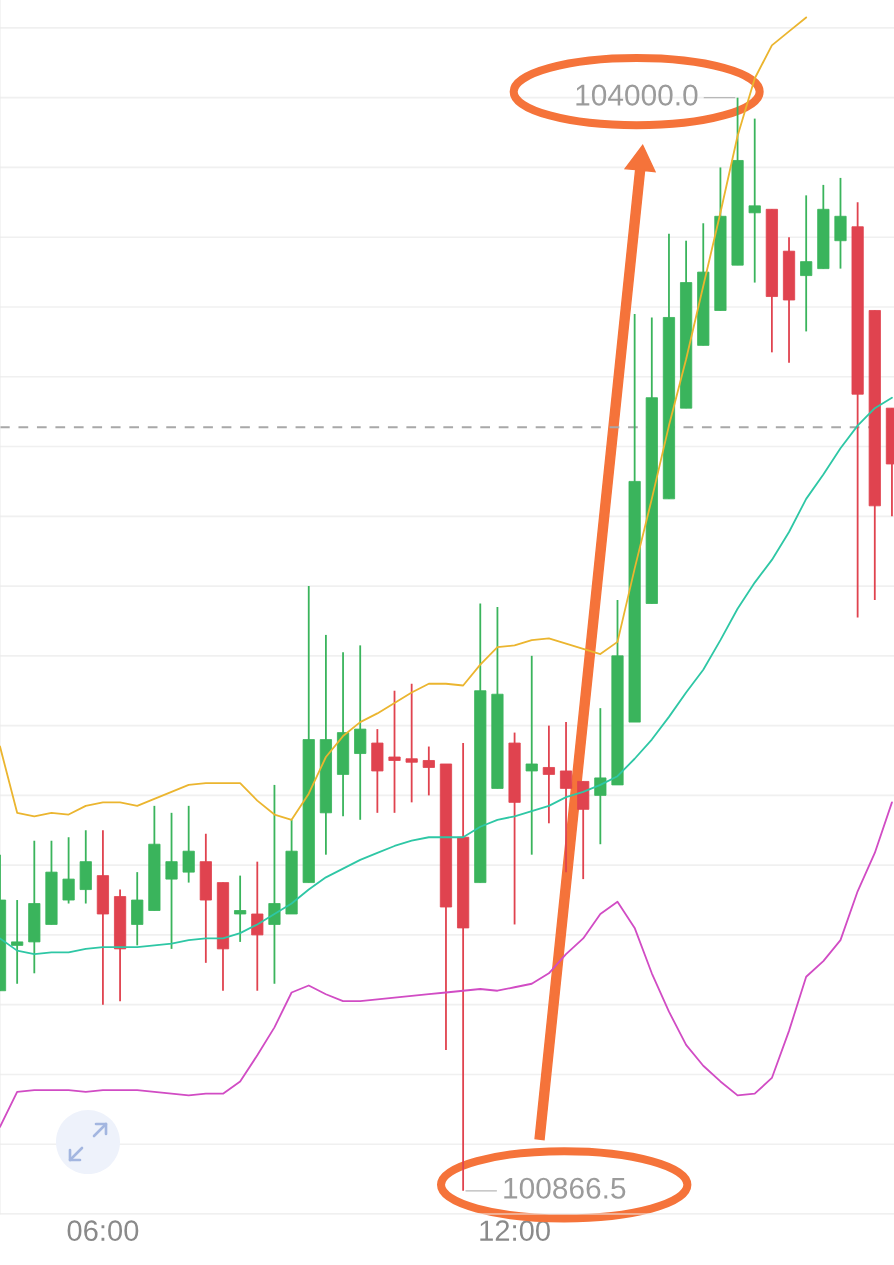 The height and width of the screenshot is (1265, 894). What do you see at coordinates (103, 1230) in the screenshot?
I see `x-tick-label: 06:00` at bounding box center [103, 1230].